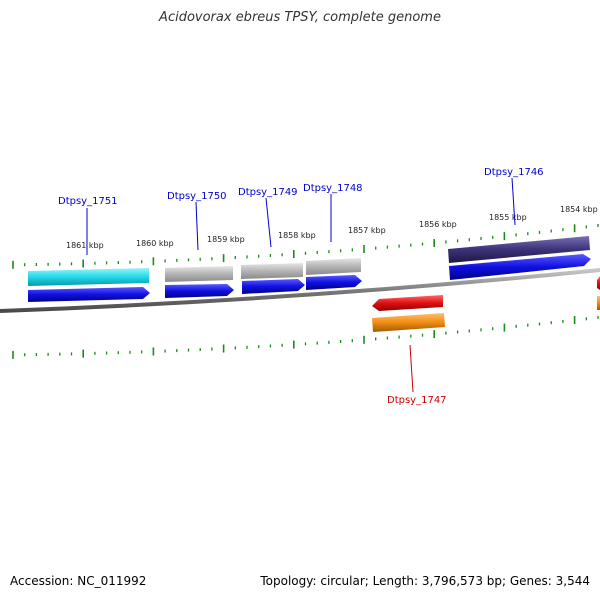 The height and width of the screenshot is (600, 600). I want to click on gene-label-1747: Dtpsy_1747, so click(417, 400).